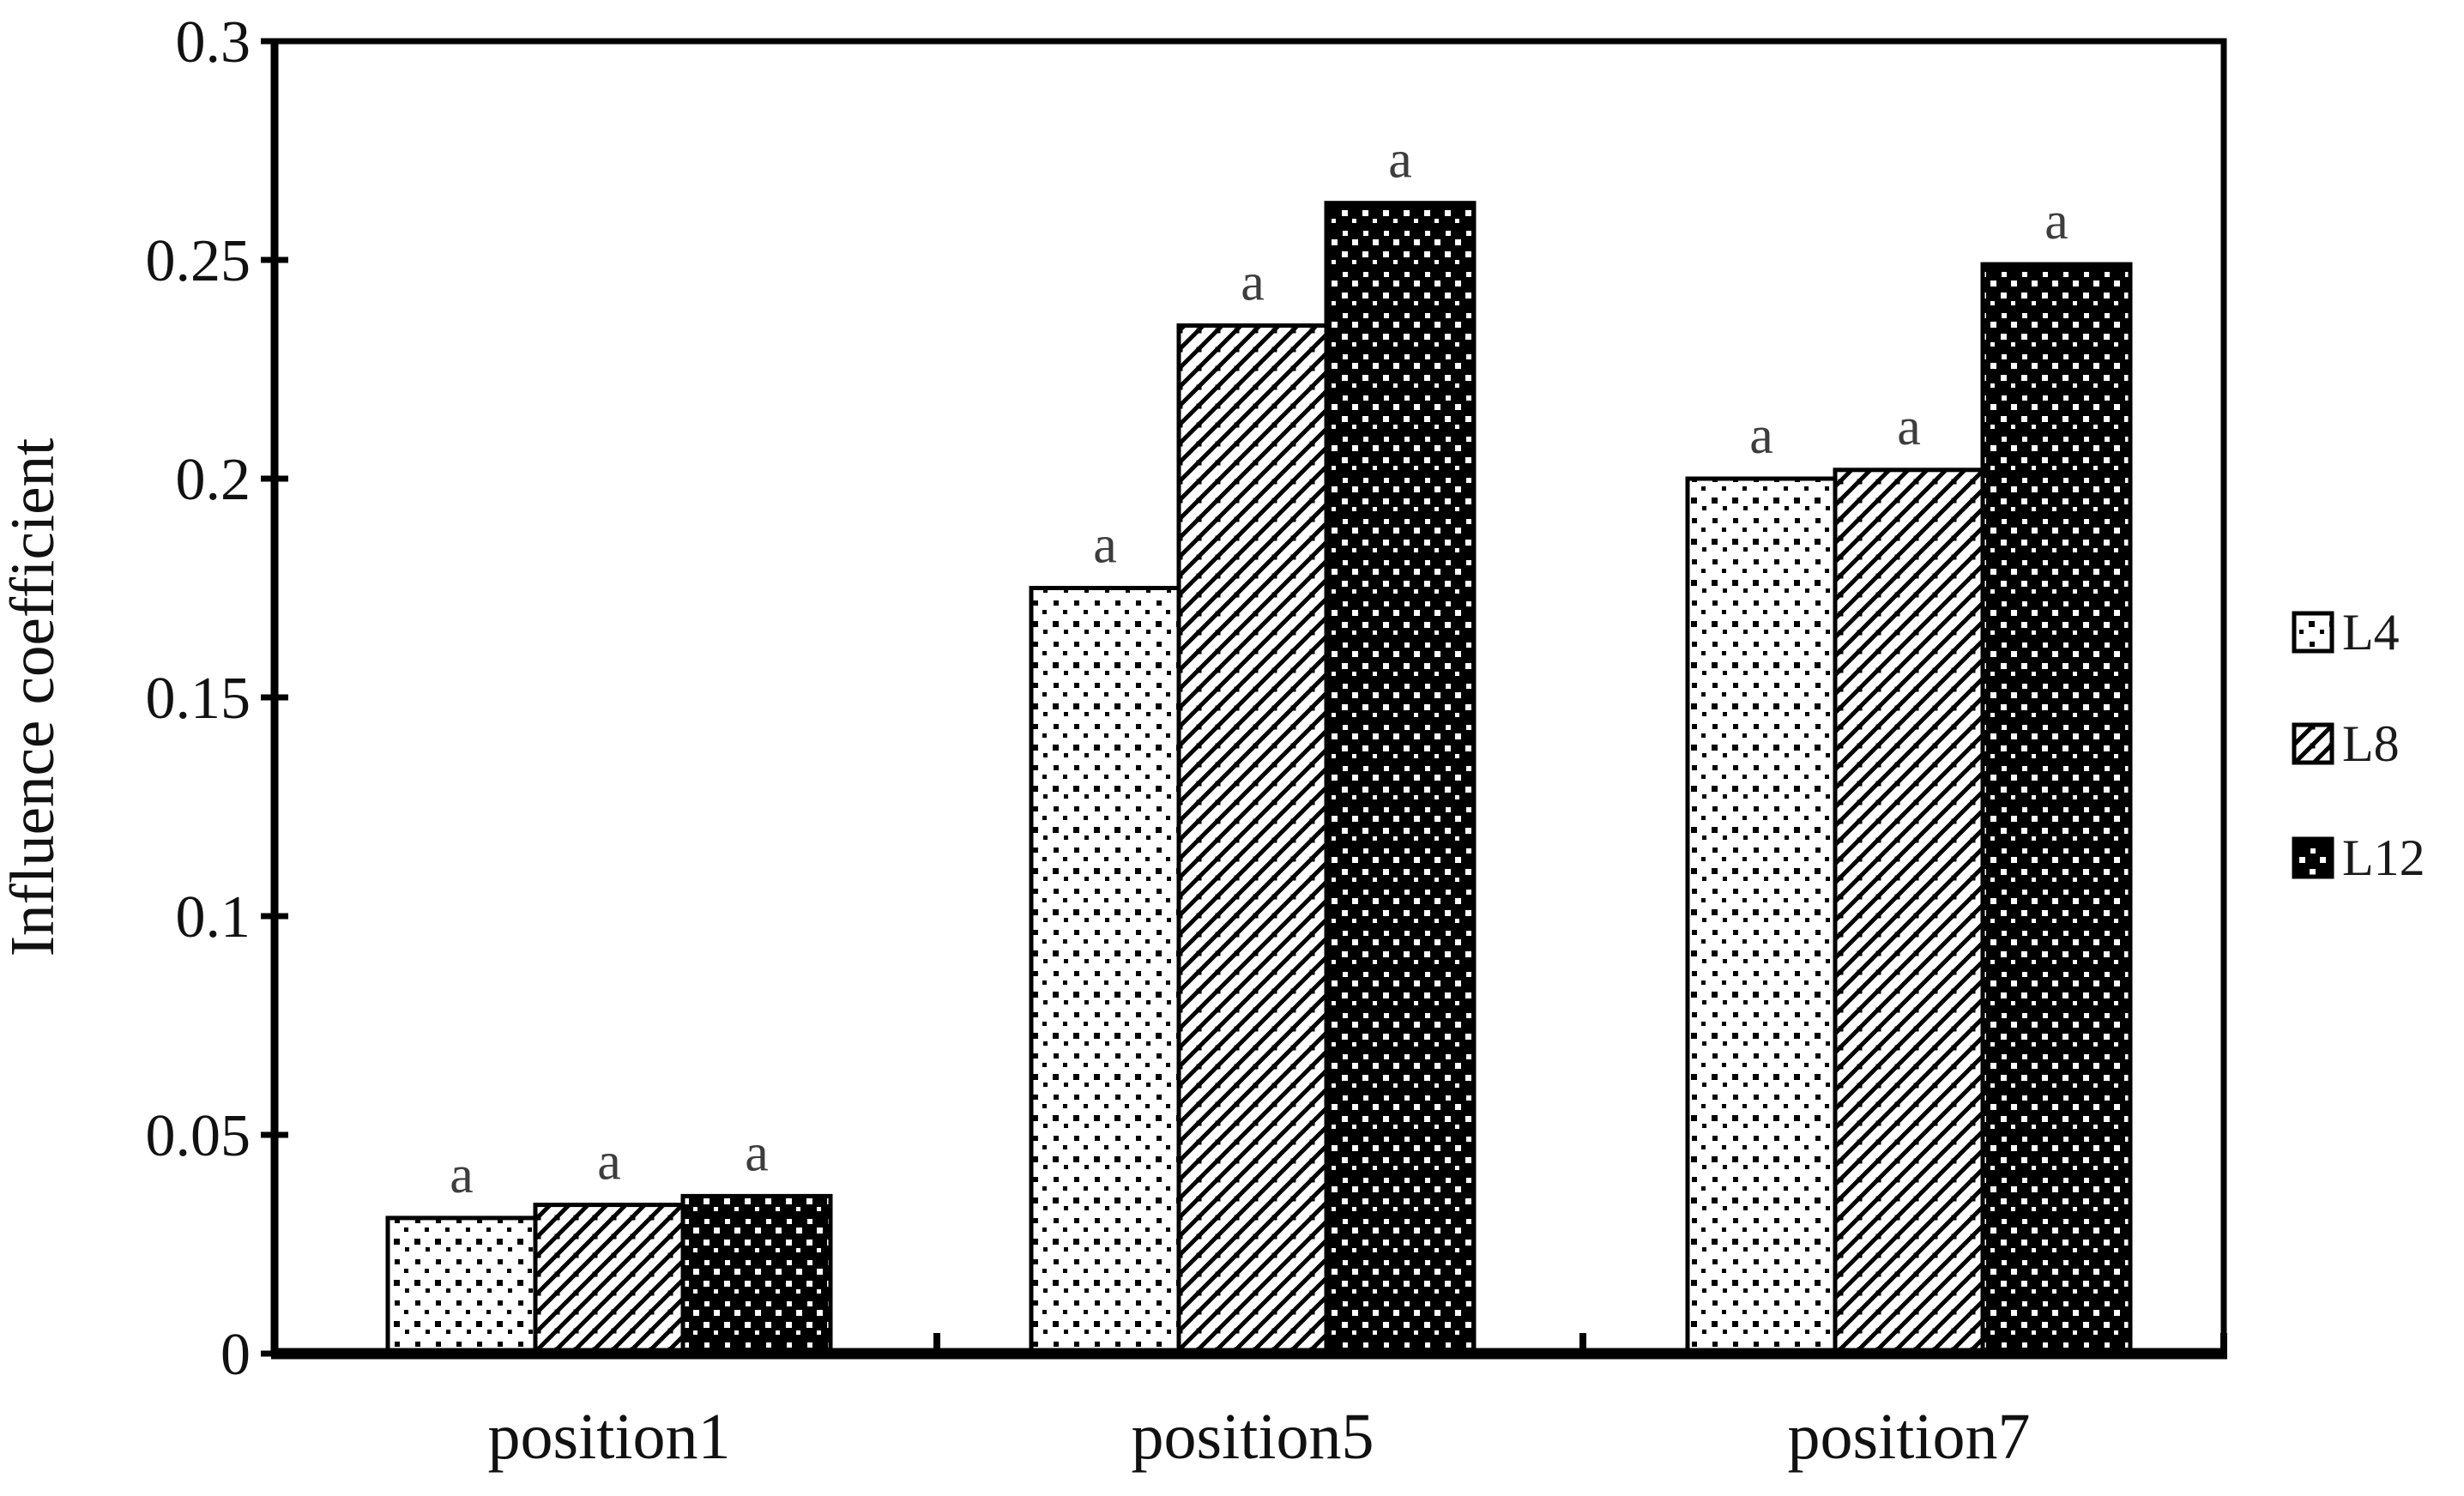 The height and width of the screenshot is (1496, 2464). I want to click on legend-label-L4: L4, so click(2371, 632).